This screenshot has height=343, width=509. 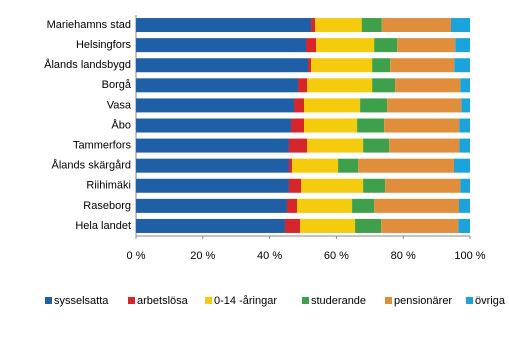 I want to click on y-tick-label: Hela landet, so click(x=103, y=226).